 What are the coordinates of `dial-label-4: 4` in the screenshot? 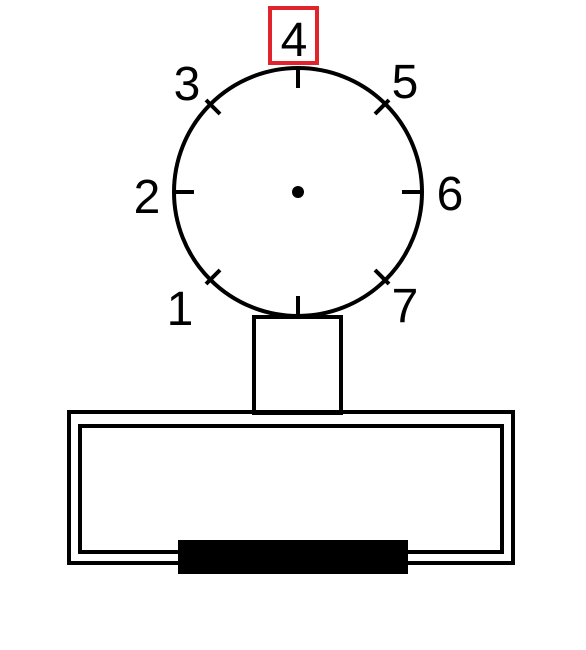 It's located at (294, 40).